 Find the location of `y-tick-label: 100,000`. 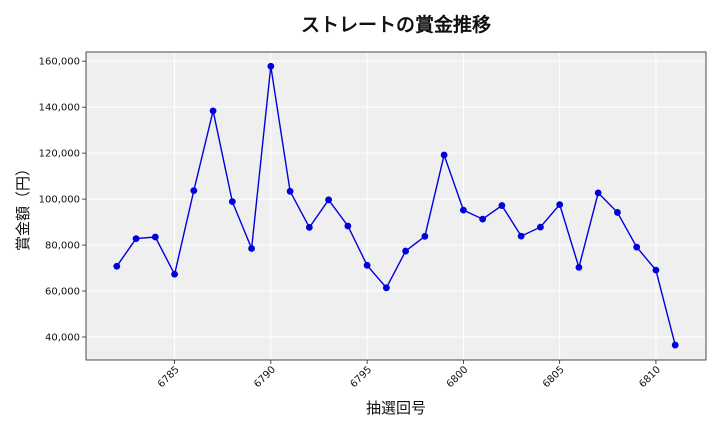

y-tick-label: 100,000 is located at coordinates (59, 200).